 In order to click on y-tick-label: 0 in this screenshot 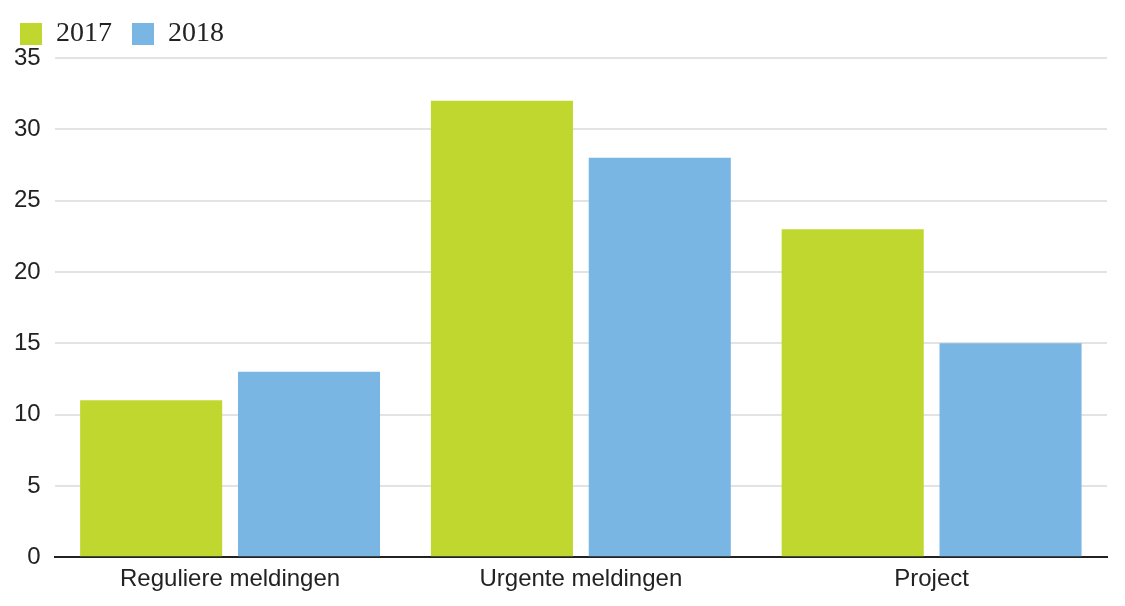, I will do `click(34, 555)`.